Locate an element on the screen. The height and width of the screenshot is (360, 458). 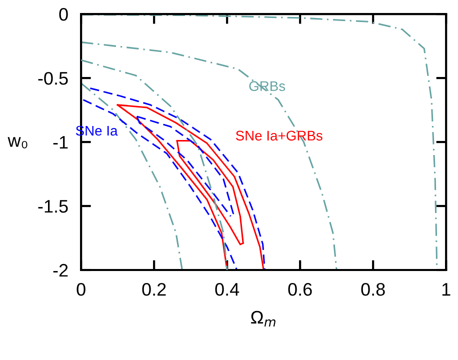
y-tick-label: -1.5 is located at coordinates (53, 206).